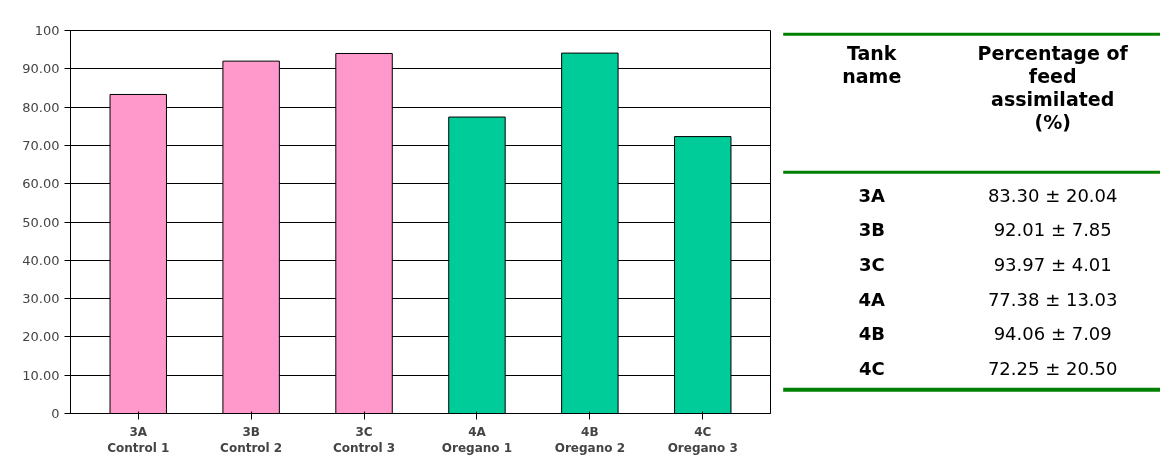 Image resolution: width=1167 pixels, height=473 pixels. Describe the element at coordinates (589, 440) in the screenshot. I see `x-tick-label: 4B Oregano 2` at that location.